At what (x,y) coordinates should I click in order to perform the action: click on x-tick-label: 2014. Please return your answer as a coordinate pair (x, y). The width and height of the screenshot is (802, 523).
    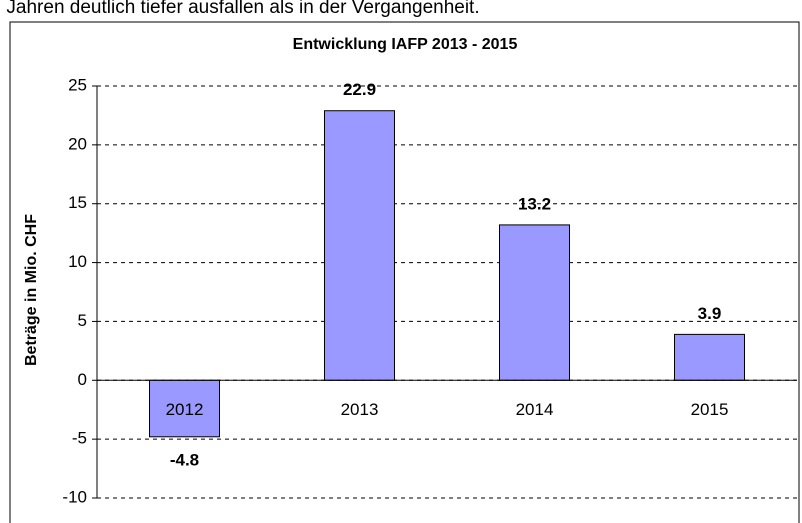
    Looking at the image, I should click on (535, 409).